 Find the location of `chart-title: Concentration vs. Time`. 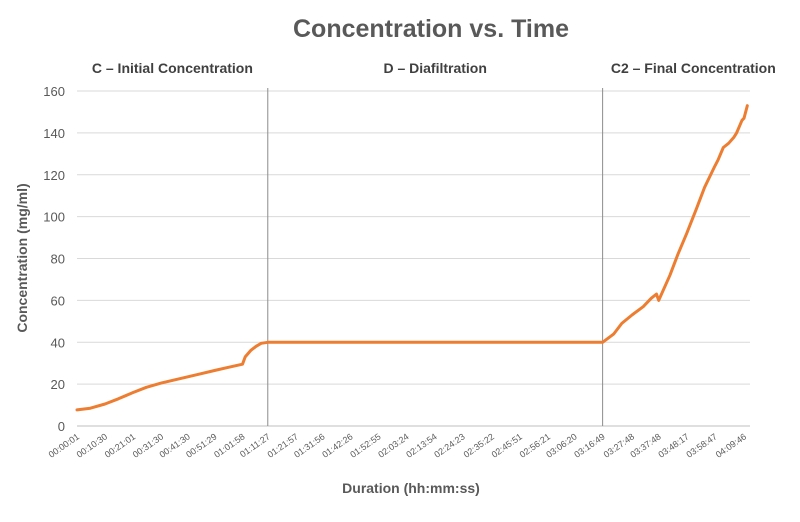

chart-title: Concentration vs. Time is located at coordinates (431, 29).